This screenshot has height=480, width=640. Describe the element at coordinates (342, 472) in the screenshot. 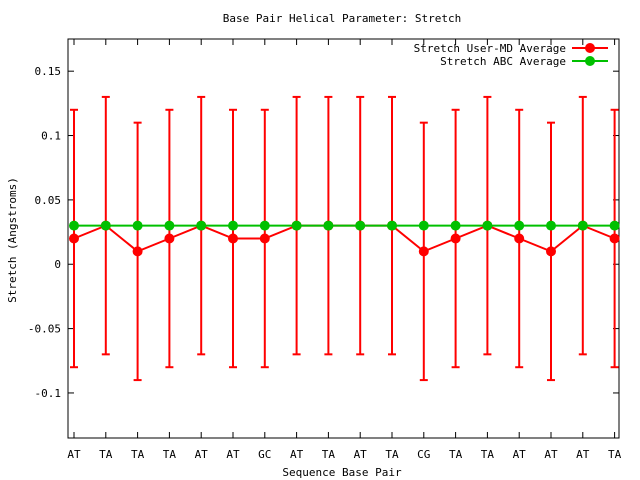

I see `x-axis-label: Sequence Base Pair` at that location.